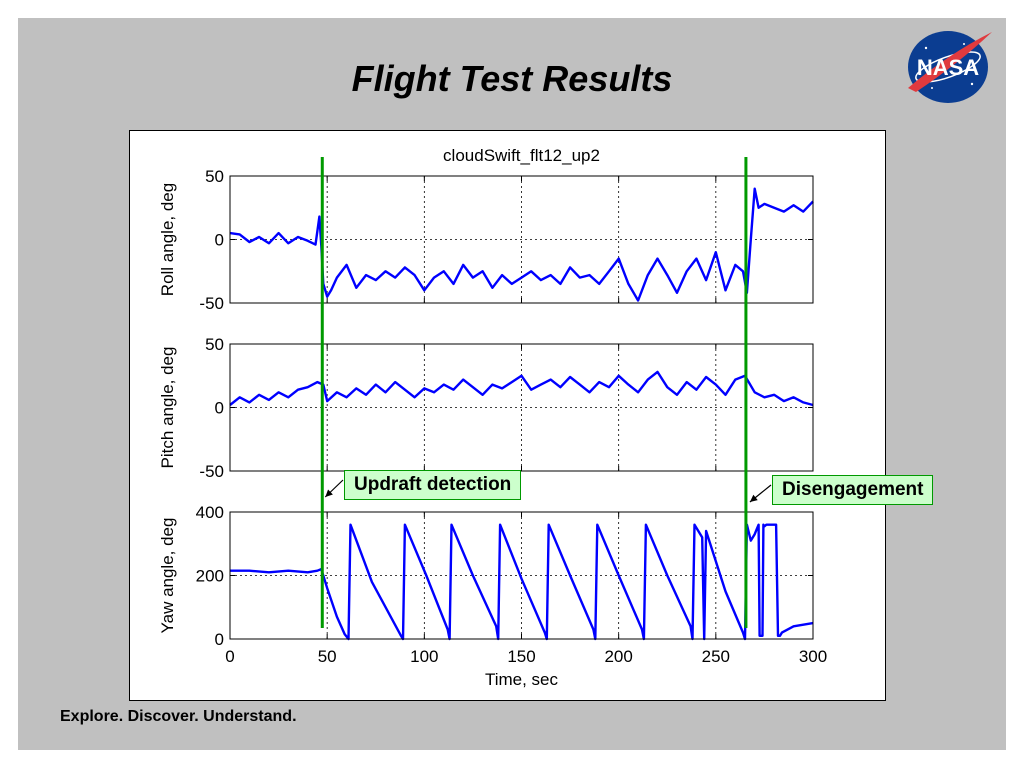  I want to click on x-tick-label: 150, so click(521, 656).